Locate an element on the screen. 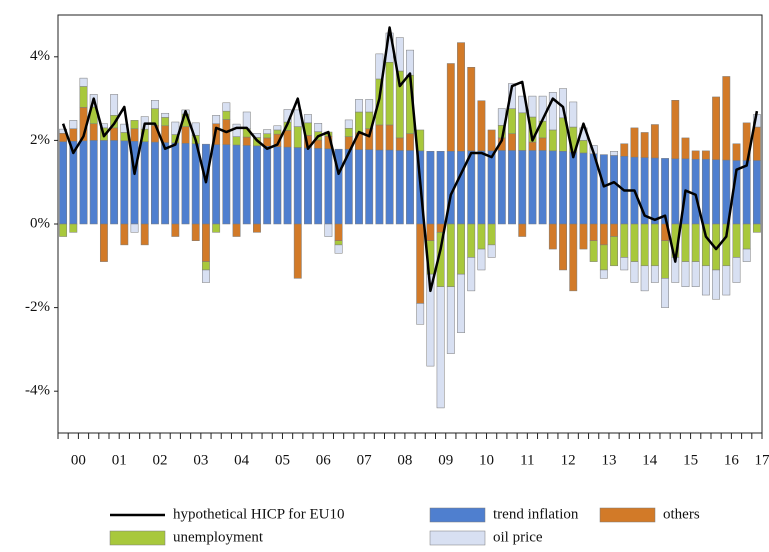  x-tick-label: 02 is located at coordinates (160, 460).